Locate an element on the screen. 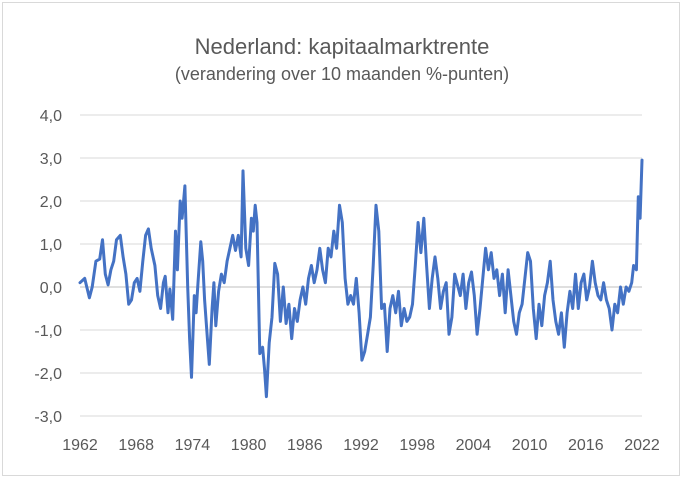  y-tick-label: 2,0 is located at coordinates (51, 202).